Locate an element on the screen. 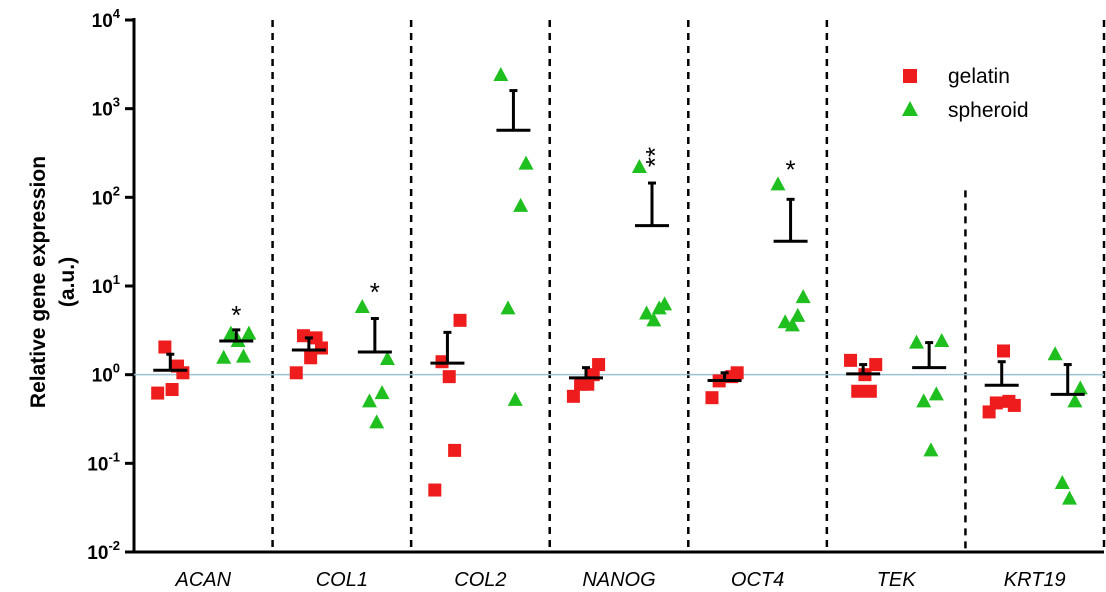 The height and width of the screenshot is (592, 1106). legend: gelatin spheroid is located at coordinates (965, 93).